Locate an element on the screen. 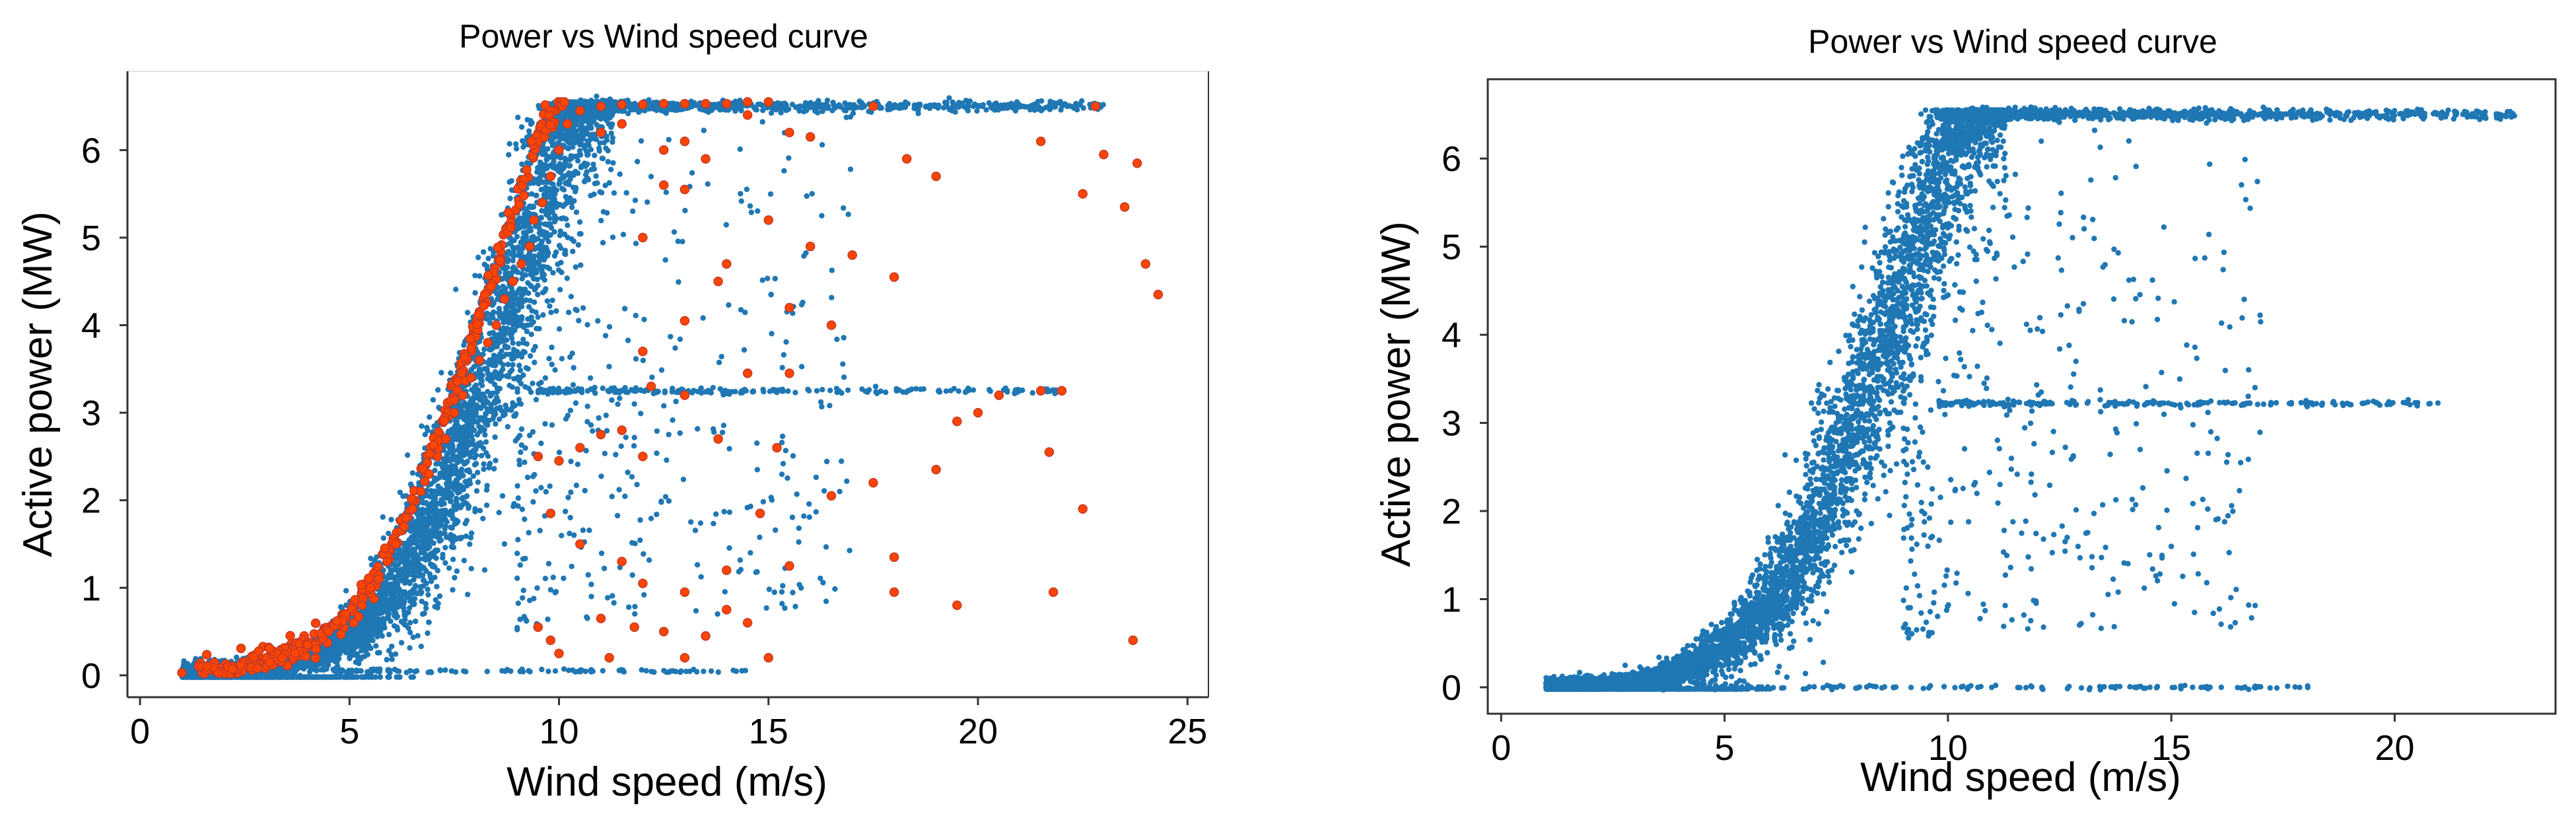 The image size is (2576, 822). chart-title: Power vs Wind speed curve is located at coordinates (663, 36).